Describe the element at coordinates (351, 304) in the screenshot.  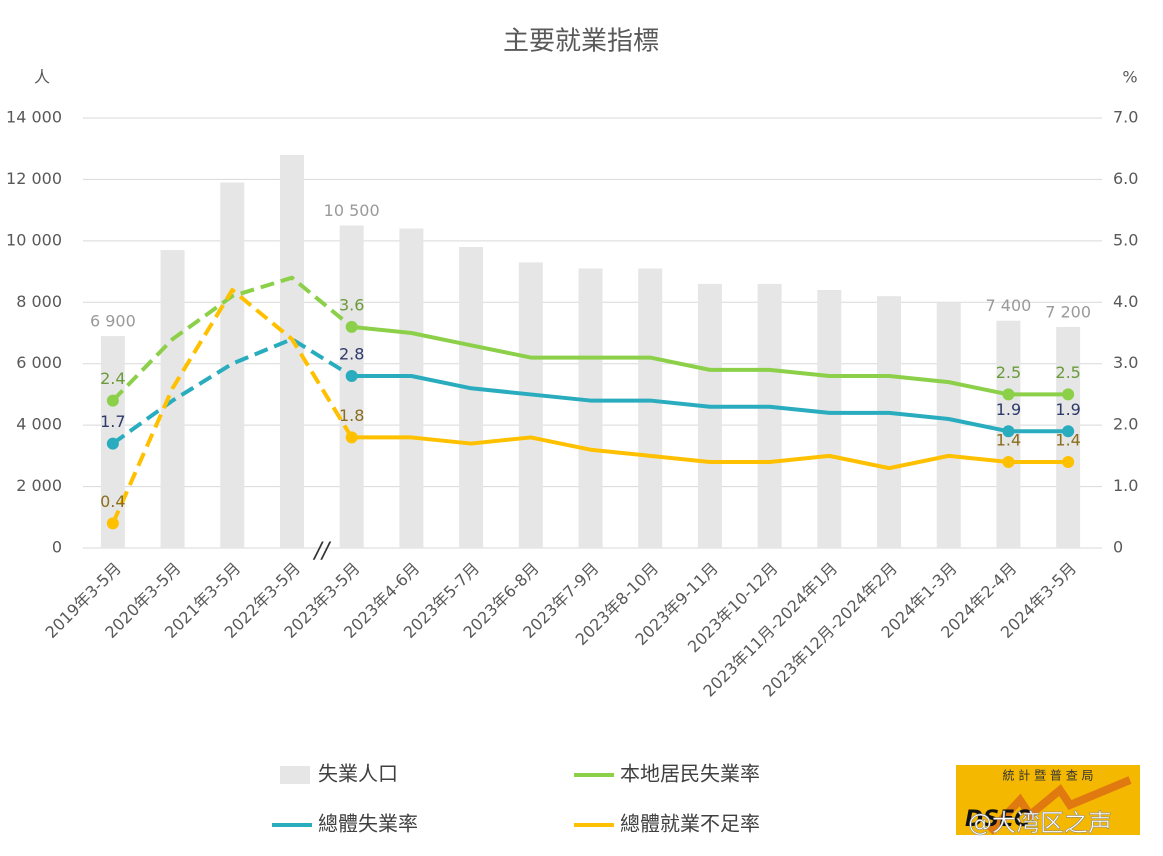
I see `data-label: 3.6` at that location.